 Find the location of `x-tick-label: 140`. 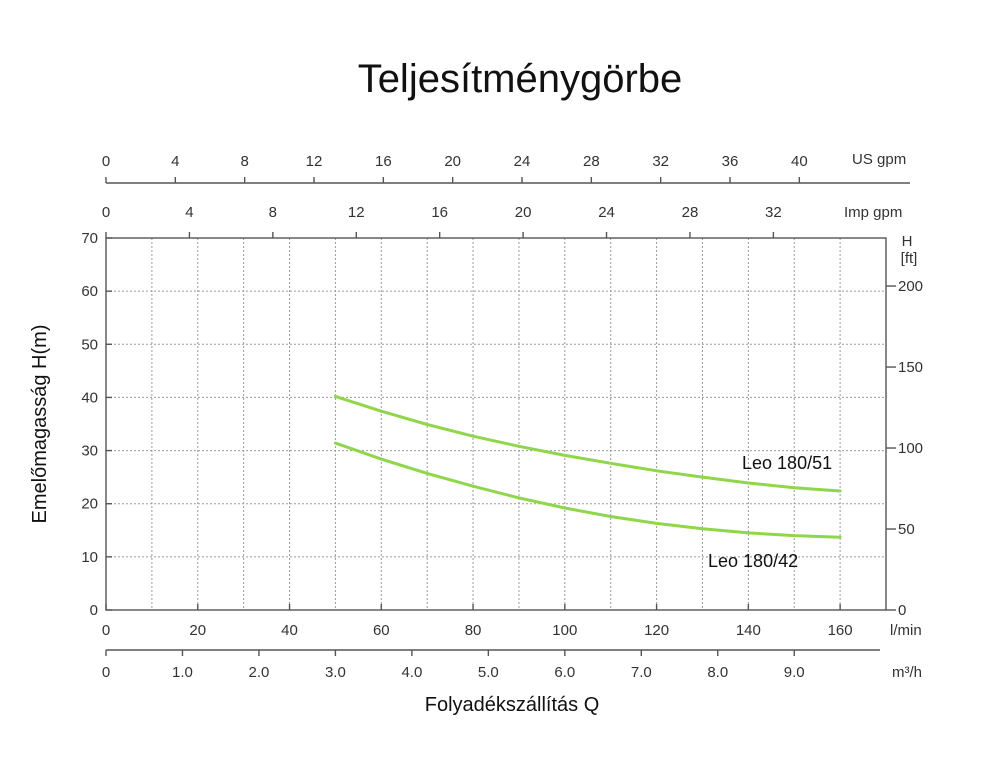

x-tick-label: 140 is located at coordinates (748, 630).